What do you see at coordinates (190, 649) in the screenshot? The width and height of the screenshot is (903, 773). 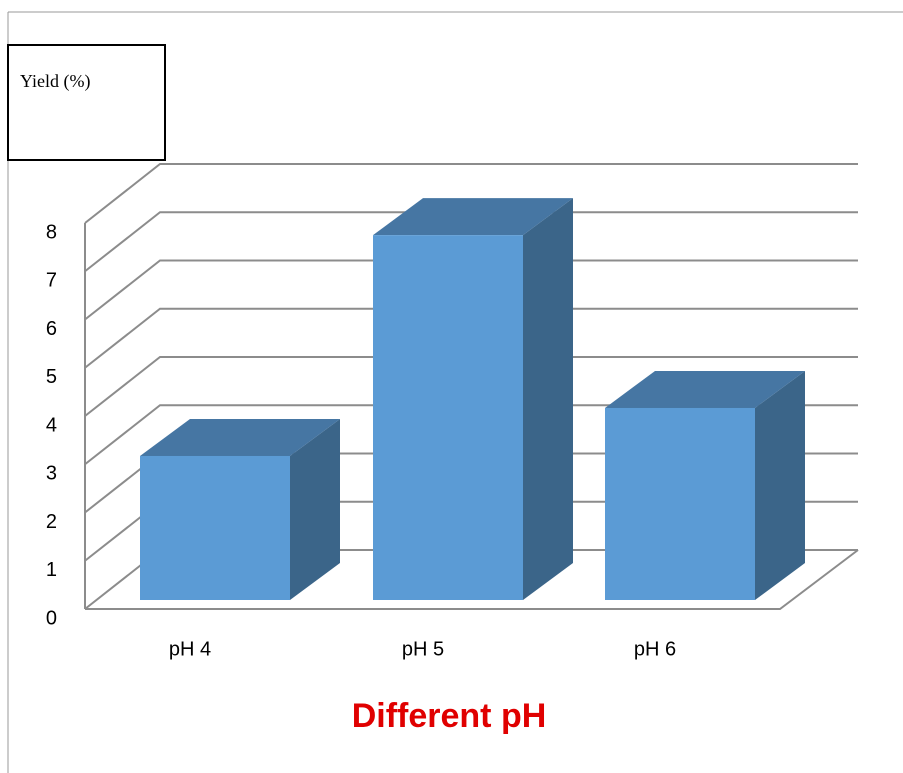 I see `x-tick-label: pH 4` at bounding box center [190, 649].